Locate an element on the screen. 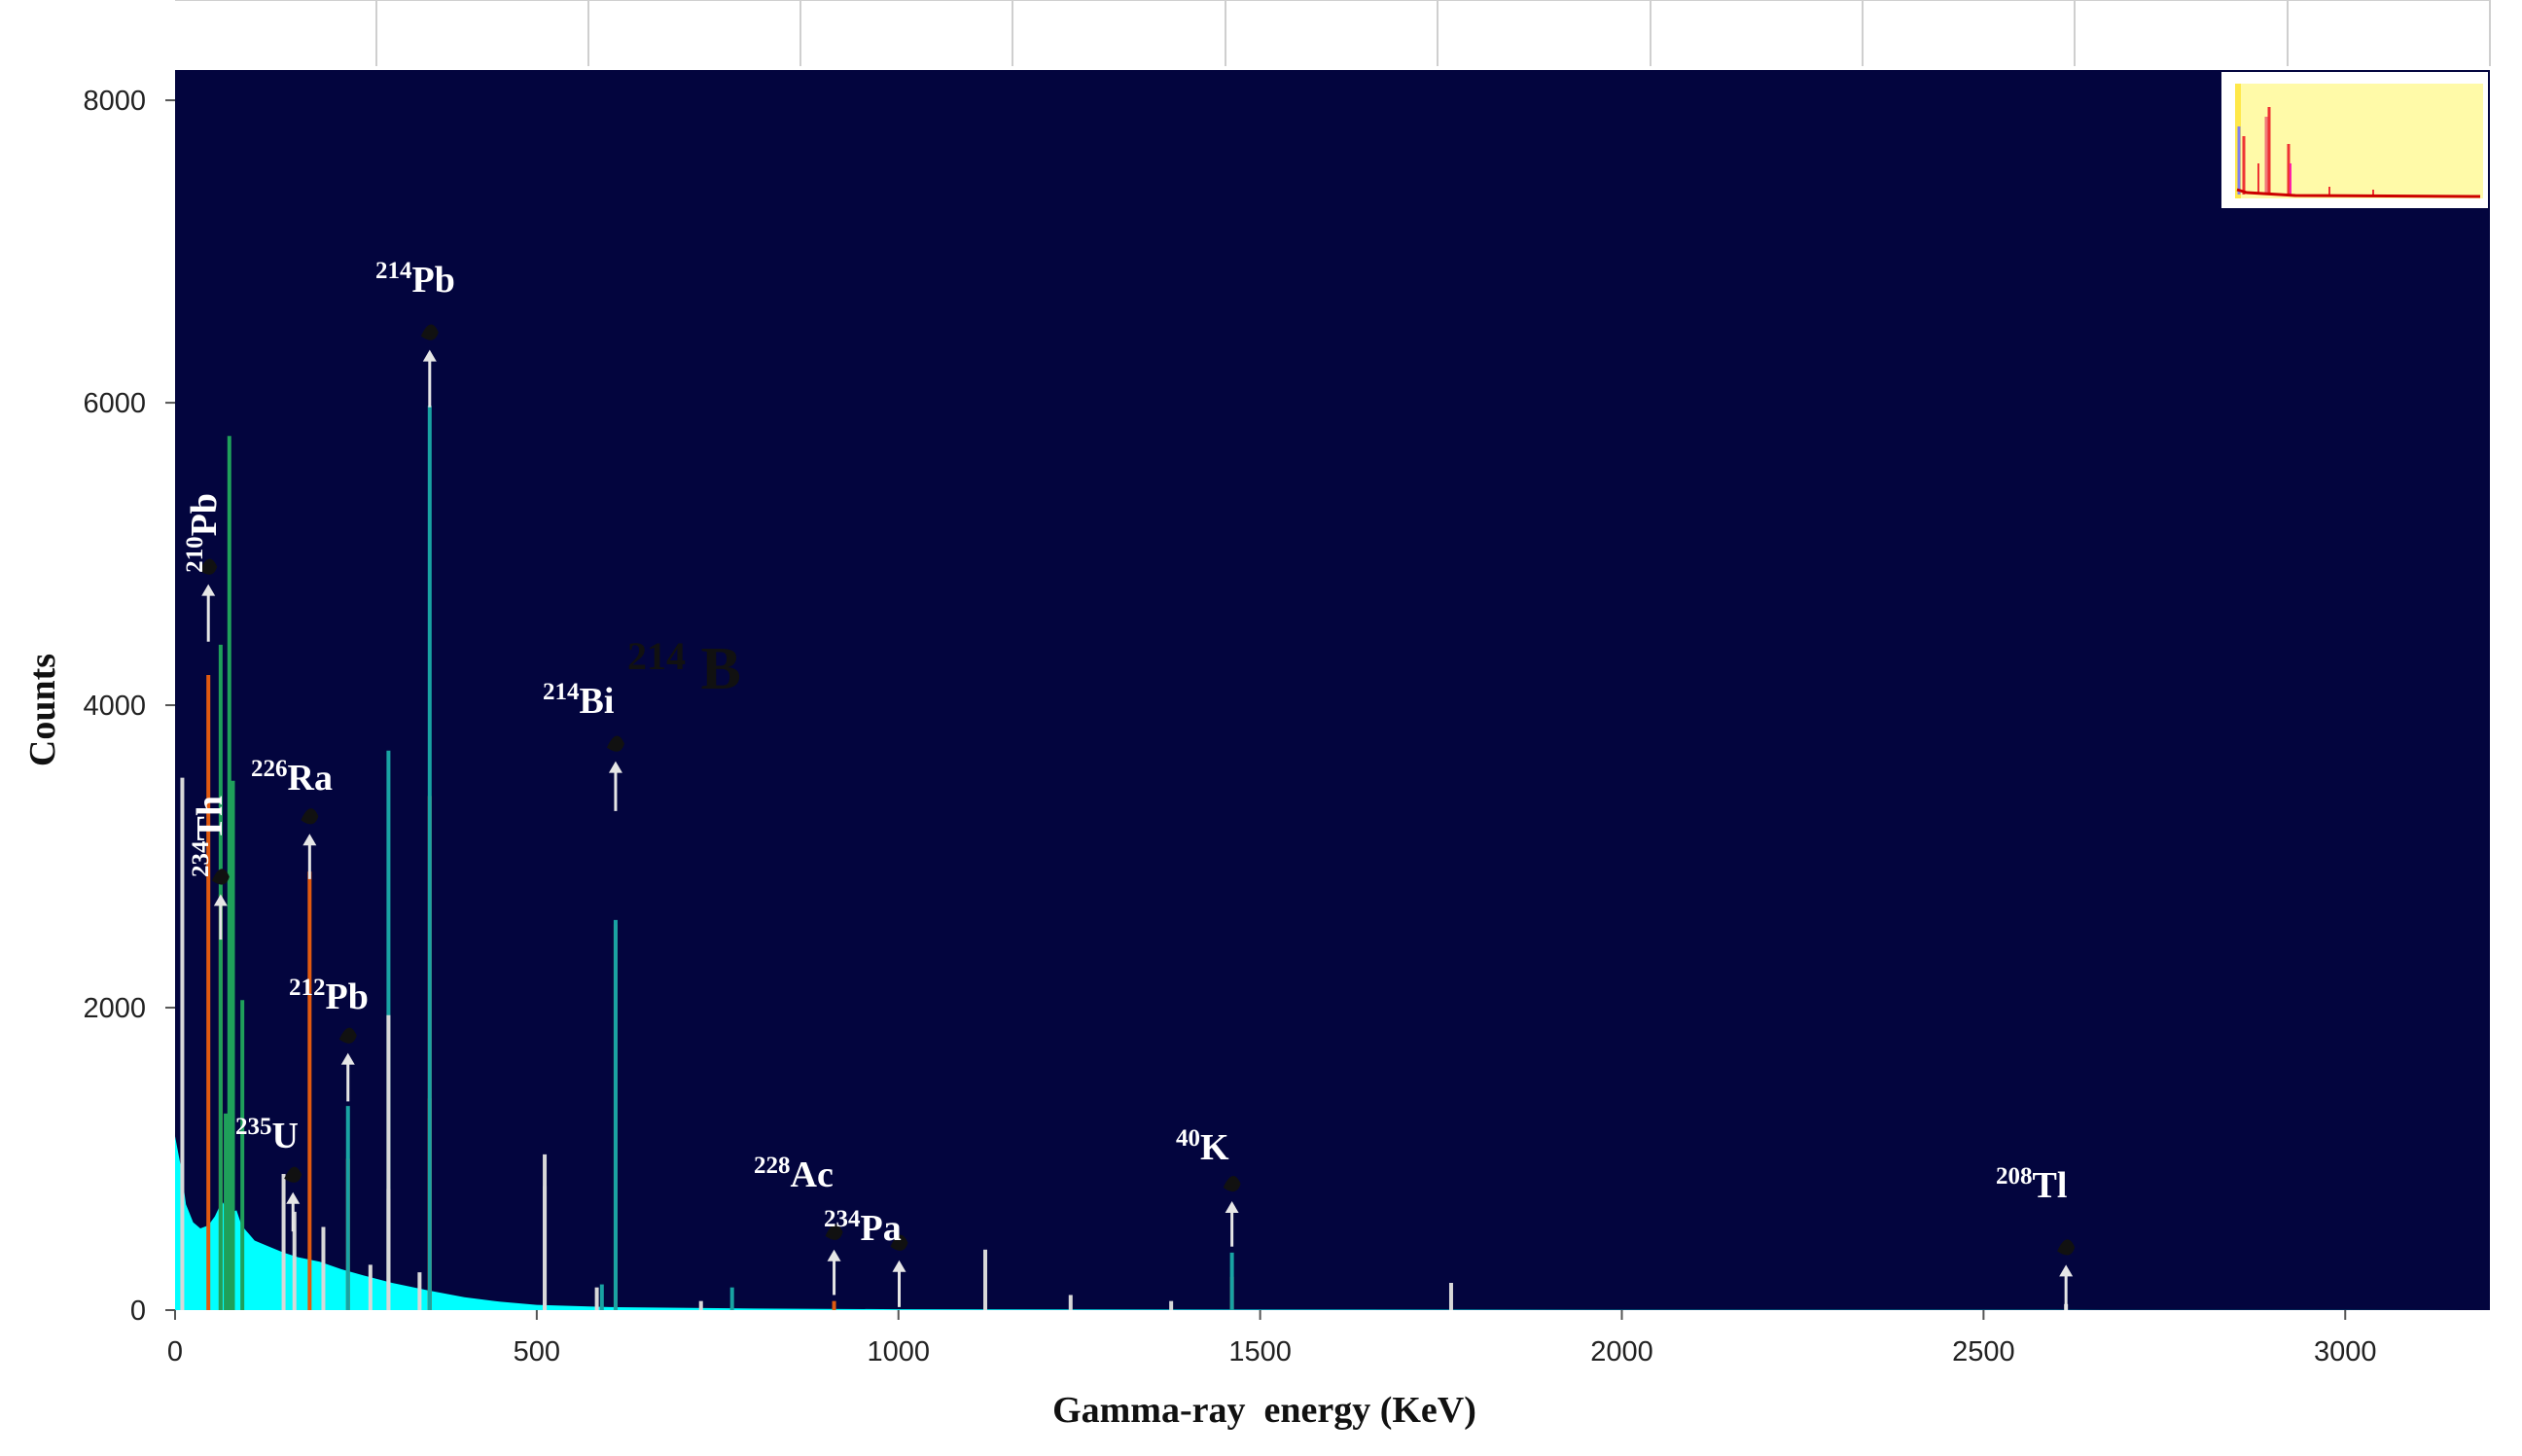 The width and height of the screenshot is (2522, 1456). nuclide-label: 214Pb is located at coordinates (415, 279).